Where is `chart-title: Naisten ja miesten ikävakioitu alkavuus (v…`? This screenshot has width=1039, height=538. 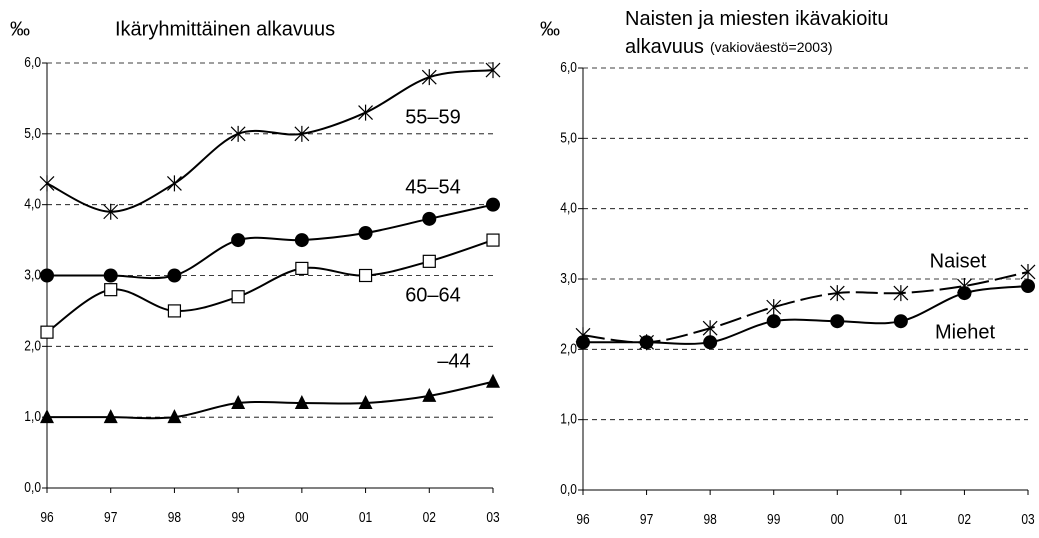
chart-title: Naisten ja miesten ikävakioitu alkavuus (v… is located at coordinates (756, 33).